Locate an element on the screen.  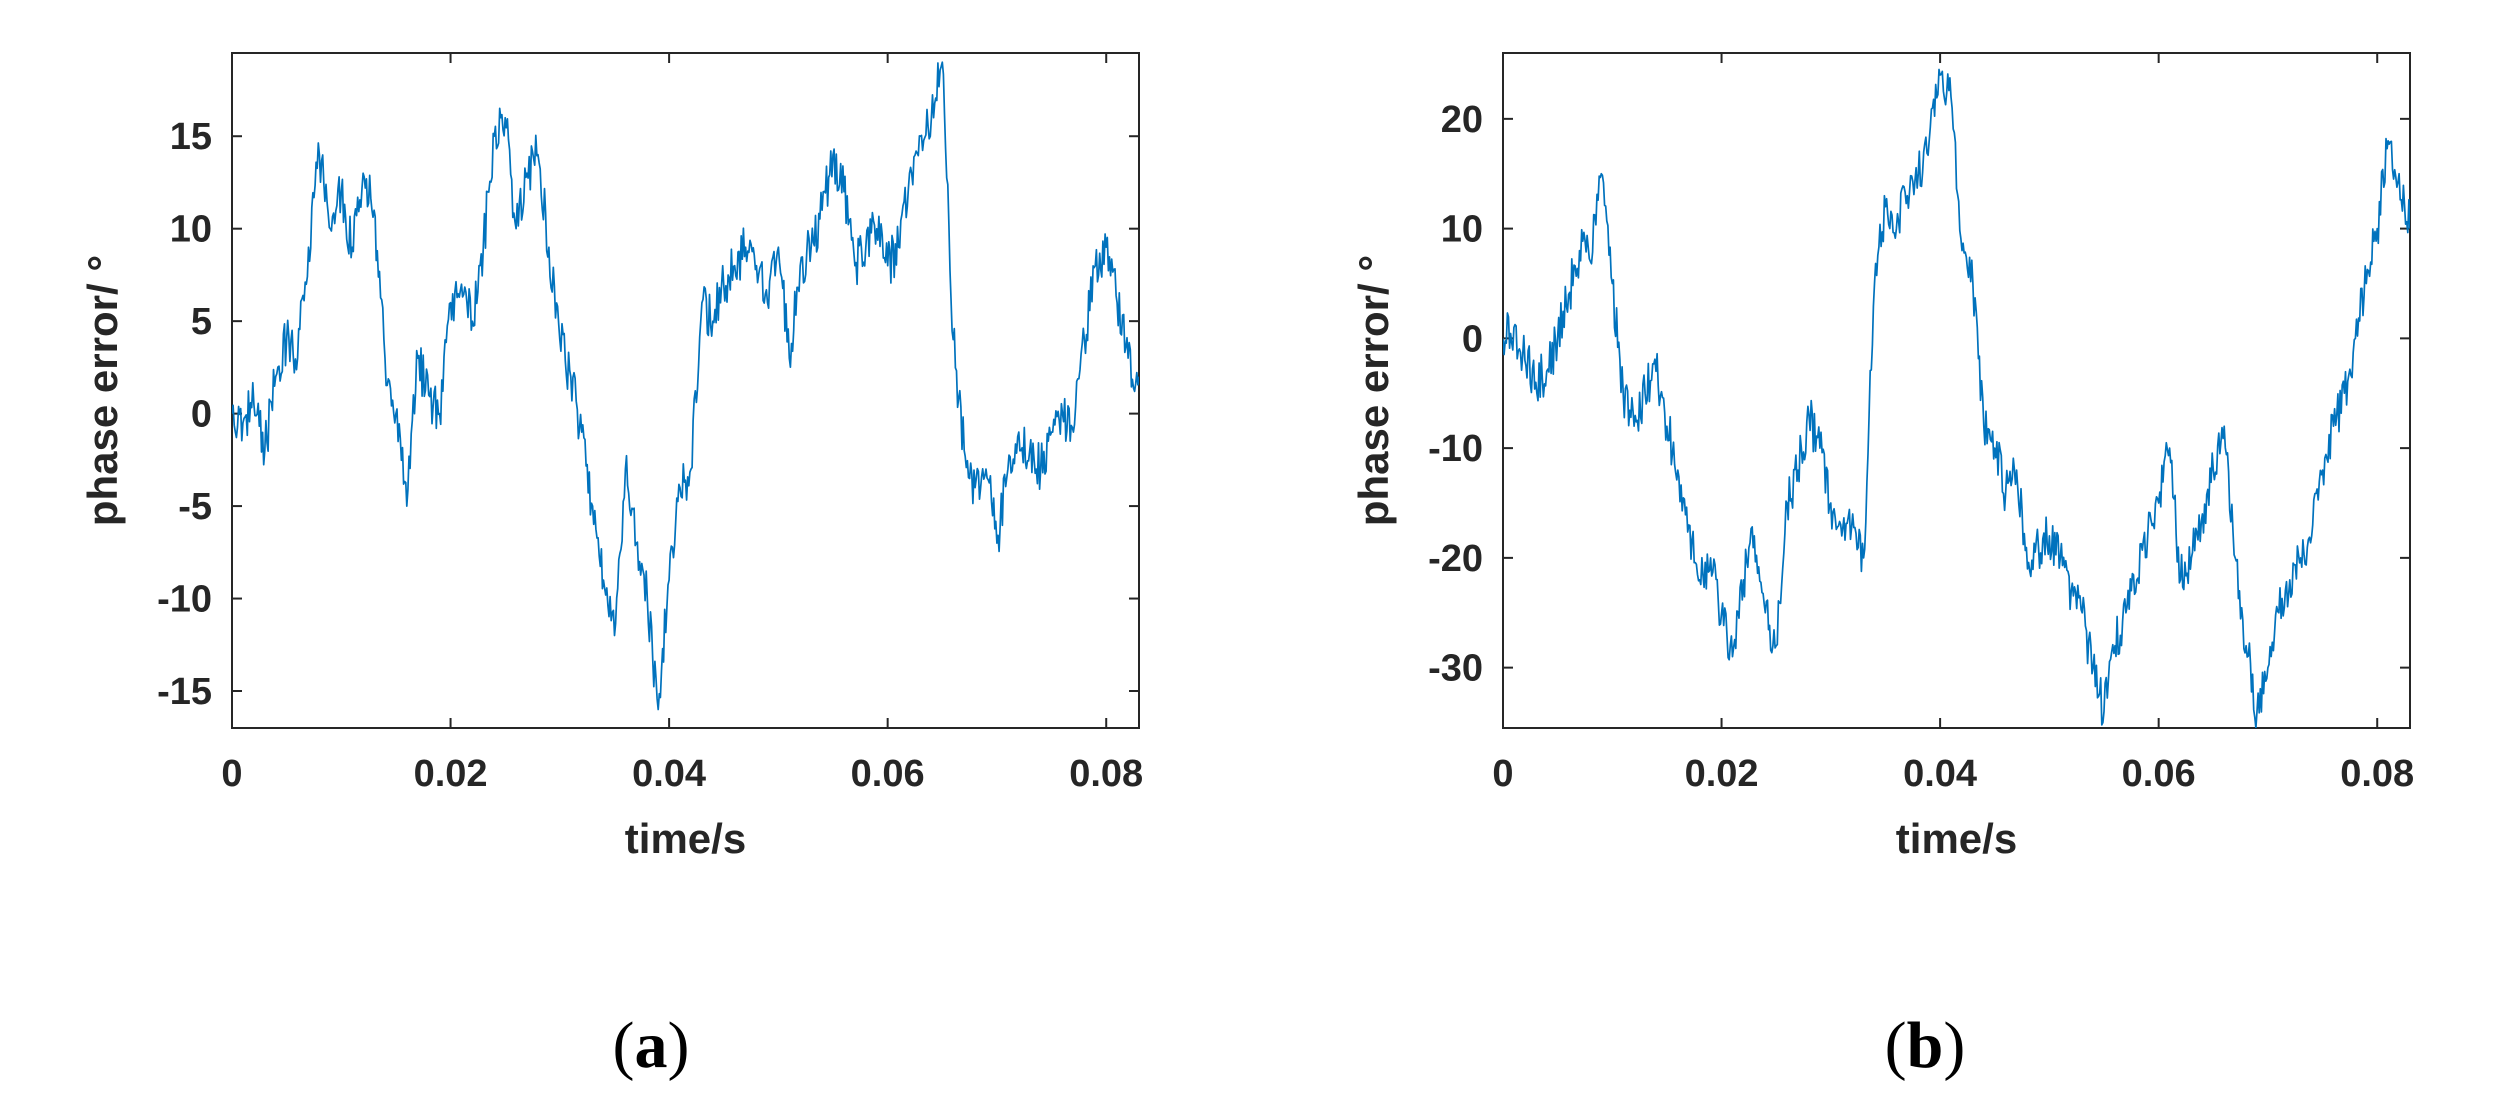
y-tick-label: 5 is located at coordinates (201, 322).